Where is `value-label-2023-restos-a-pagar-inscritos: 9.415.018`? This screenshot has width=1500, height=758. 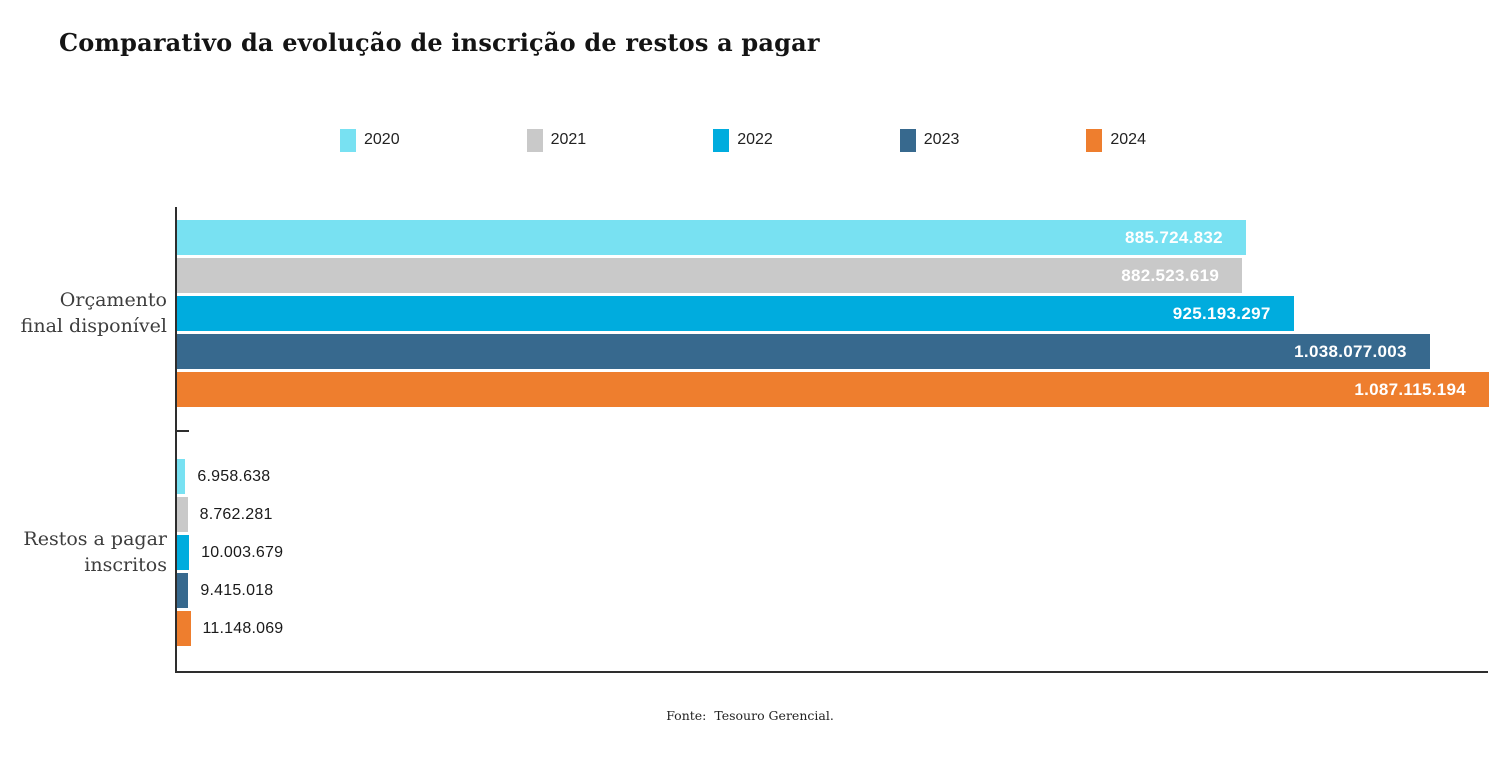 value-label-2023-restos-a-pagar-inscritos: 9.415.018 is located at coordinates (237, 590).